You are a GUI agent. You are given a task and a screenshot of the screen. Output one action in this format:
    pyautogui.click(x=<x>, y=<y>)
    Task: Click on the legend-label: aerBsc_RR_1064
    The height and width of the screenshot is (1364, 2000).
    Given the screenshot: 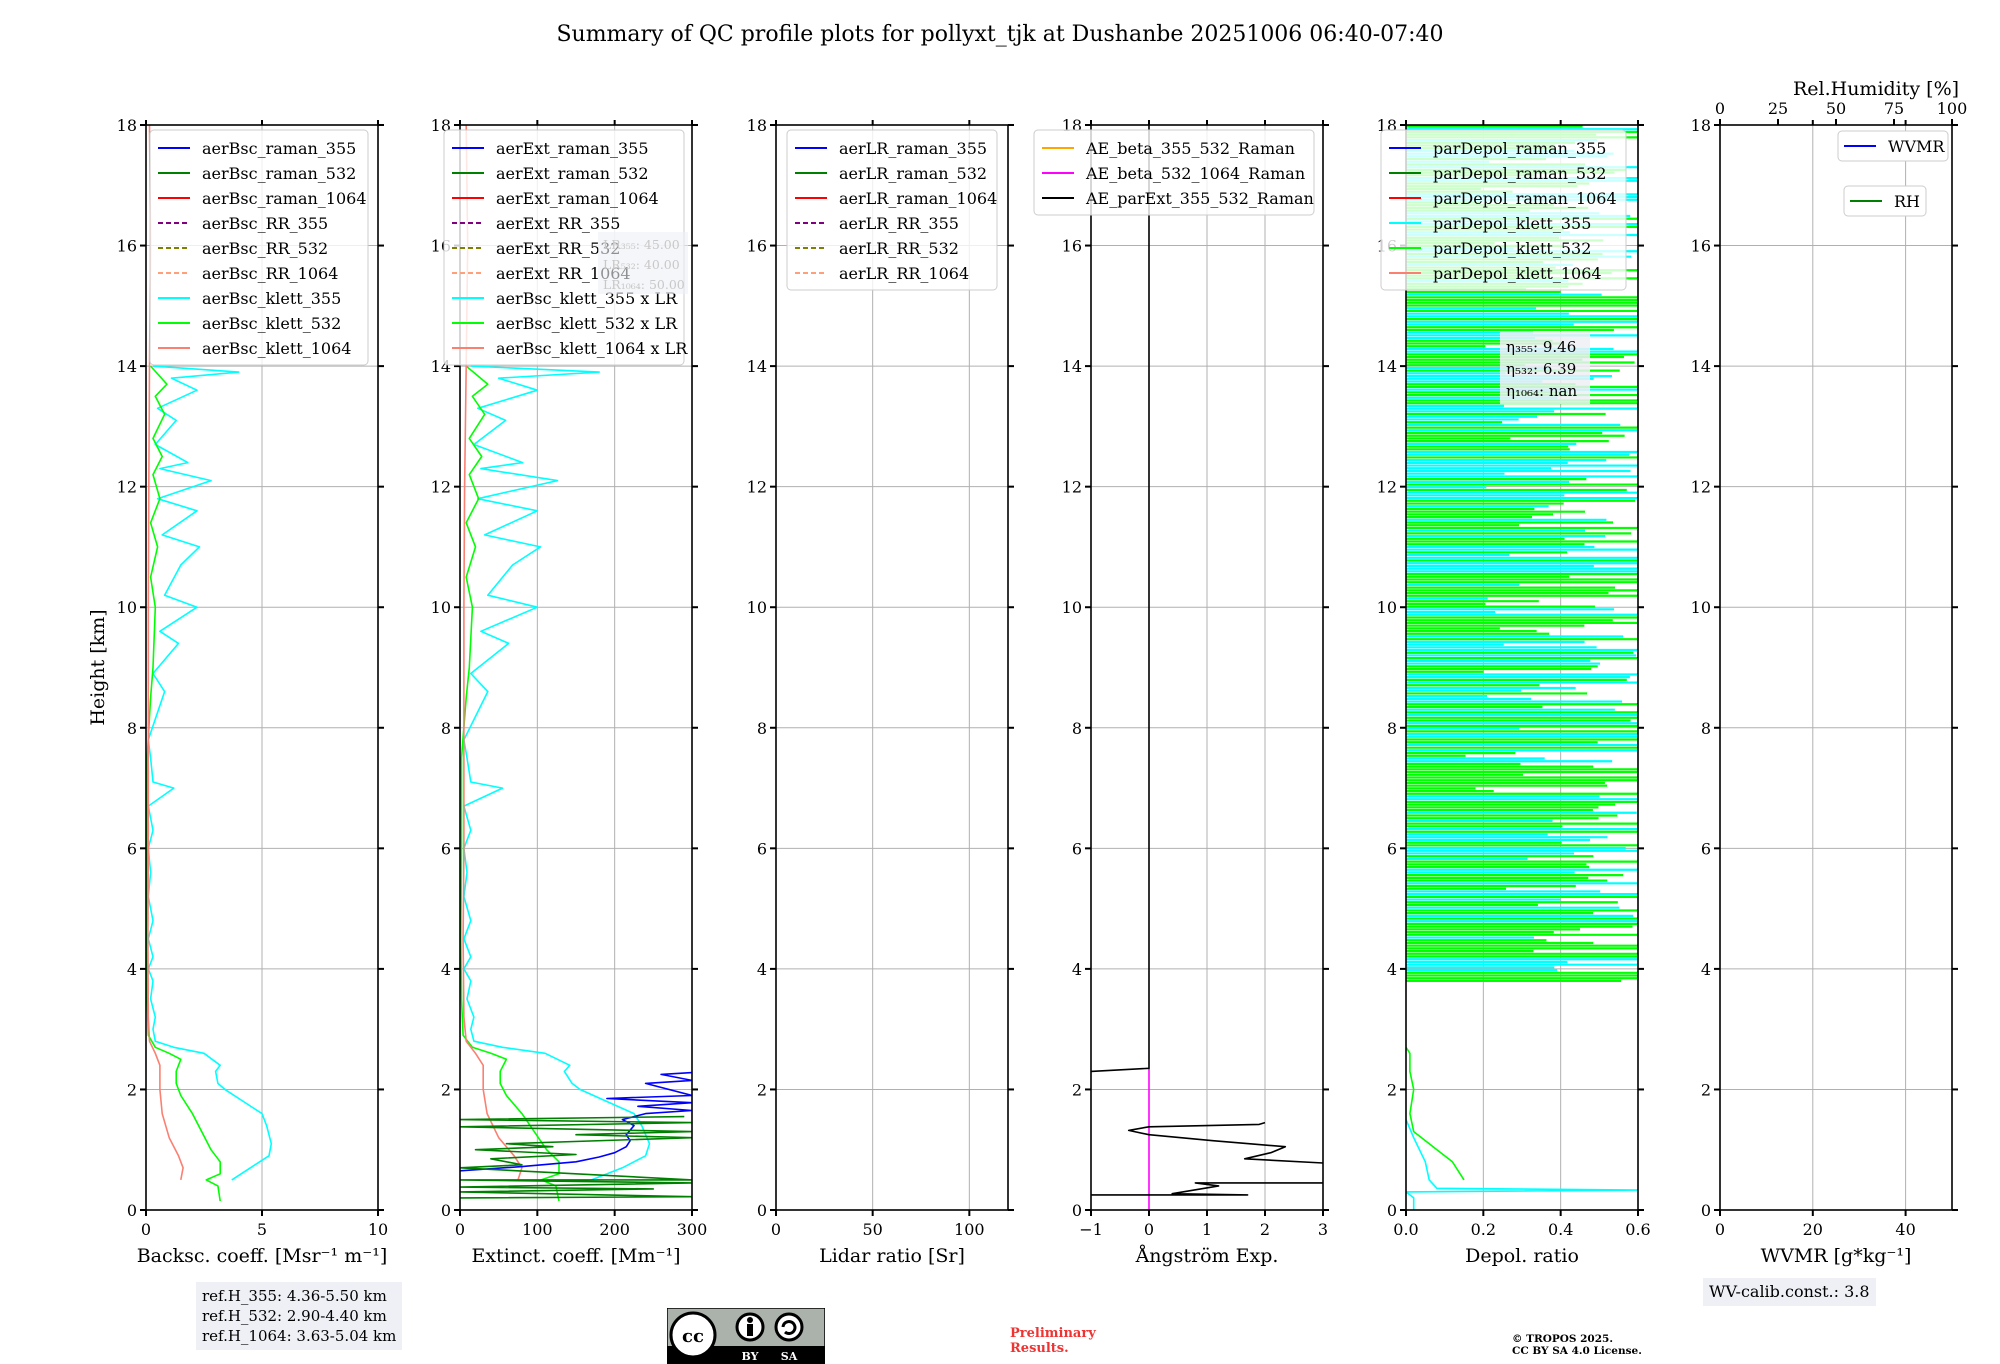 What is the action you would take?
    pyautogui.click(x=270, y=273)
    